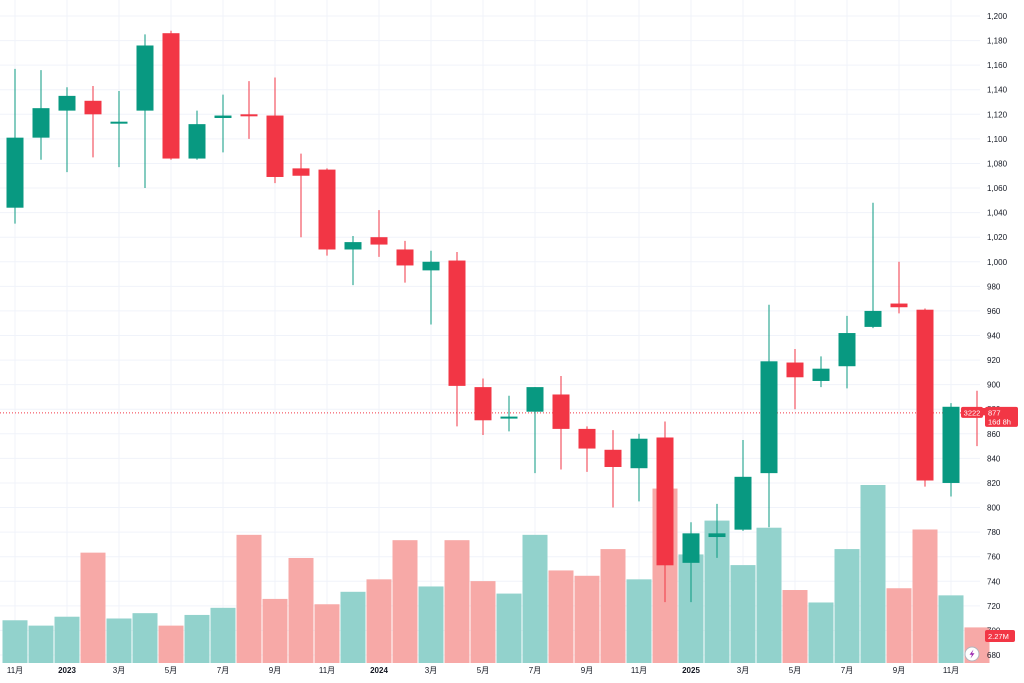 The height and width of the screenshot is (683, 1024). Describe the element at coordinates (997, 163) in the screenshot. I see `price-tick-label: 1,080` at that location.